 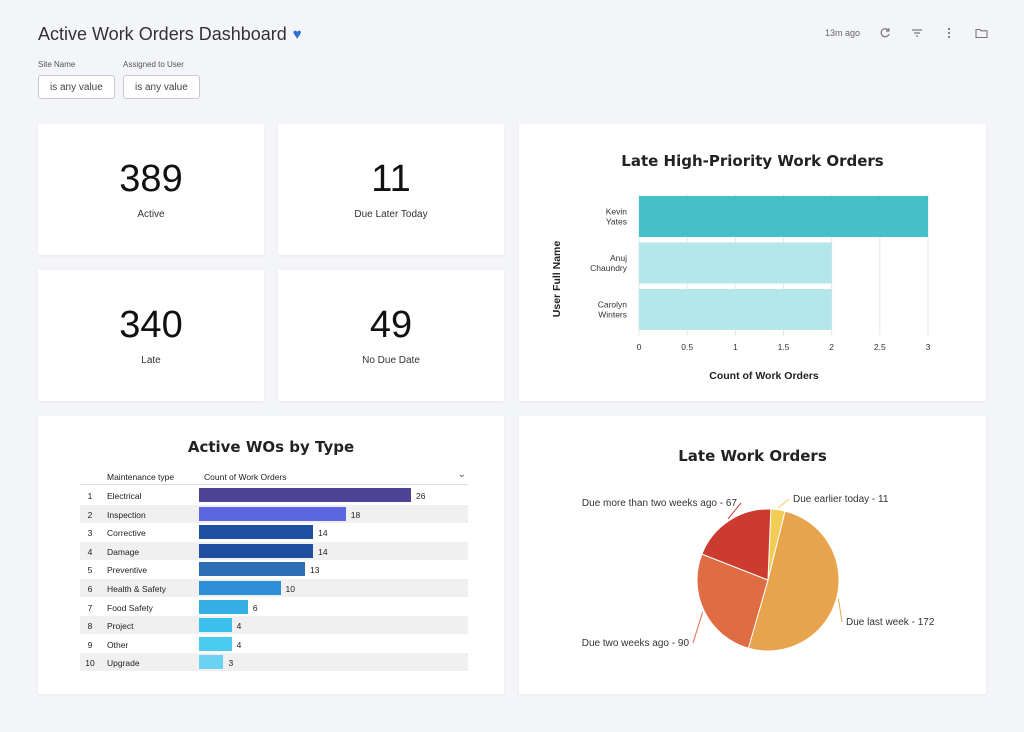 I want to click on filter-assigned-user: Assigned to User is any value, so click(x=161, y=79).